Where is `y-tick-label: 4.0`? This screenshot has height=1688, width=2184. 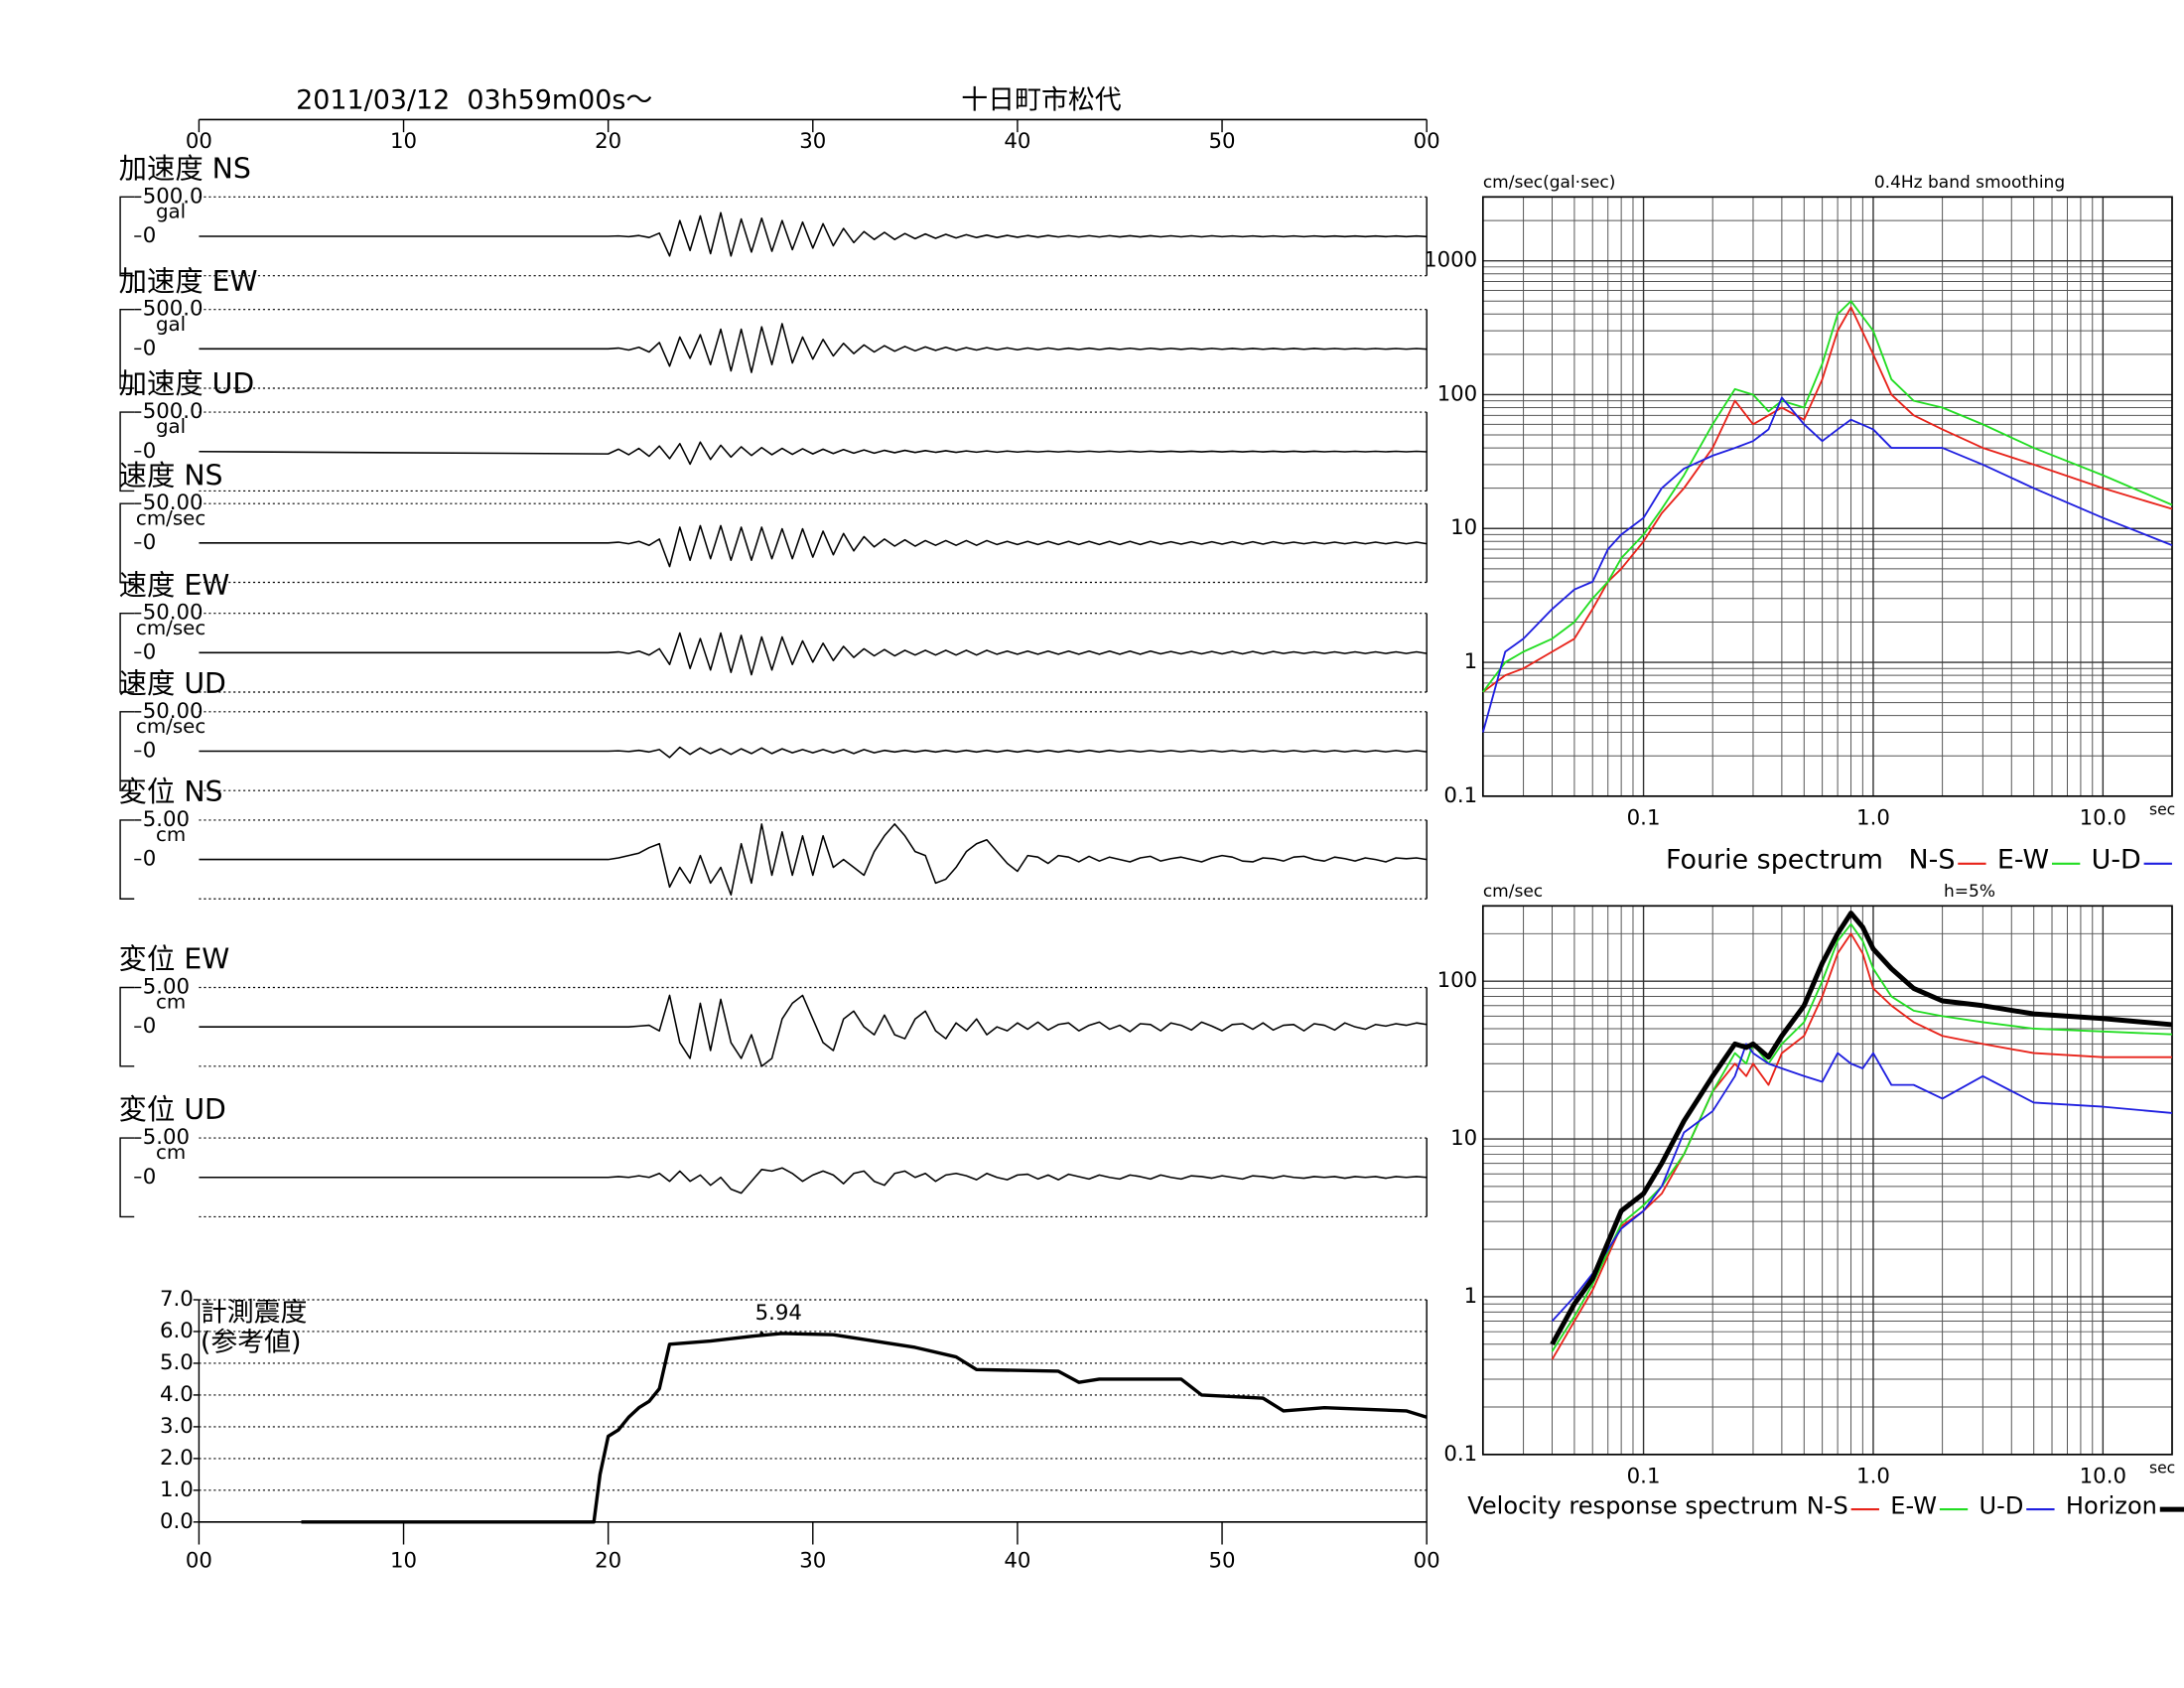
y-tick-label: 4.0 is located at coordinates (177, 1394).